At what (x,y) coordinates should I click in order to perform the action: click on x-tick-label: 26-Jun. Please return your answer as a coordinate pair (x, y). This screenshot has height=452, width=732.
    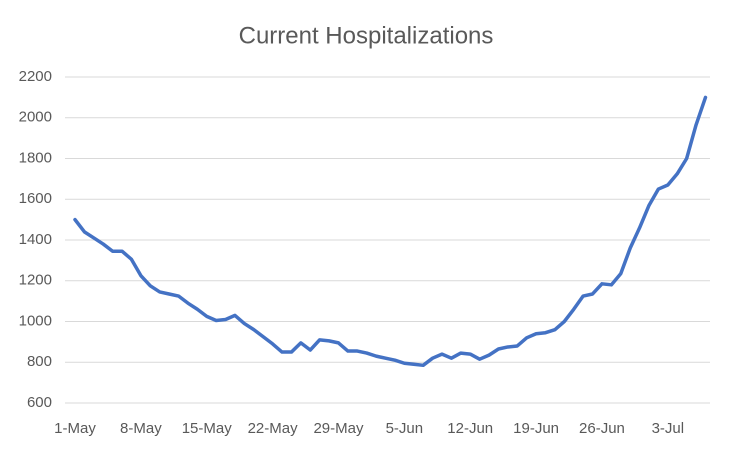
    Looking at the image, I should click on (602, 428).